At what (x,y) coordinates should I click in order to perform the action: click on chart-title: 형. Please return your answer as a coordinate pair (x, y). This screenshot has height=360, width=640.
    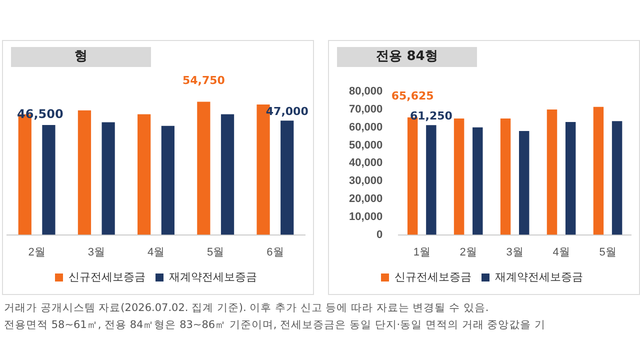
    Looking at the image, I should click on (81, 57).